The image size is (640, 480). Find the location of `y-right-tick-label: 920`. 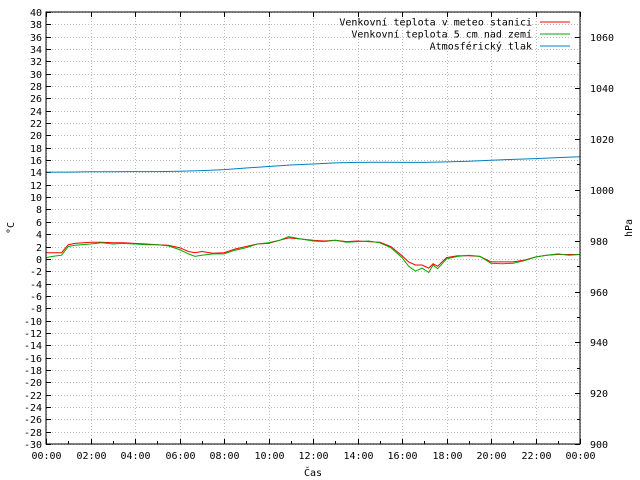

y-right-tick-label: 920 is located at coordinates (599, 394).